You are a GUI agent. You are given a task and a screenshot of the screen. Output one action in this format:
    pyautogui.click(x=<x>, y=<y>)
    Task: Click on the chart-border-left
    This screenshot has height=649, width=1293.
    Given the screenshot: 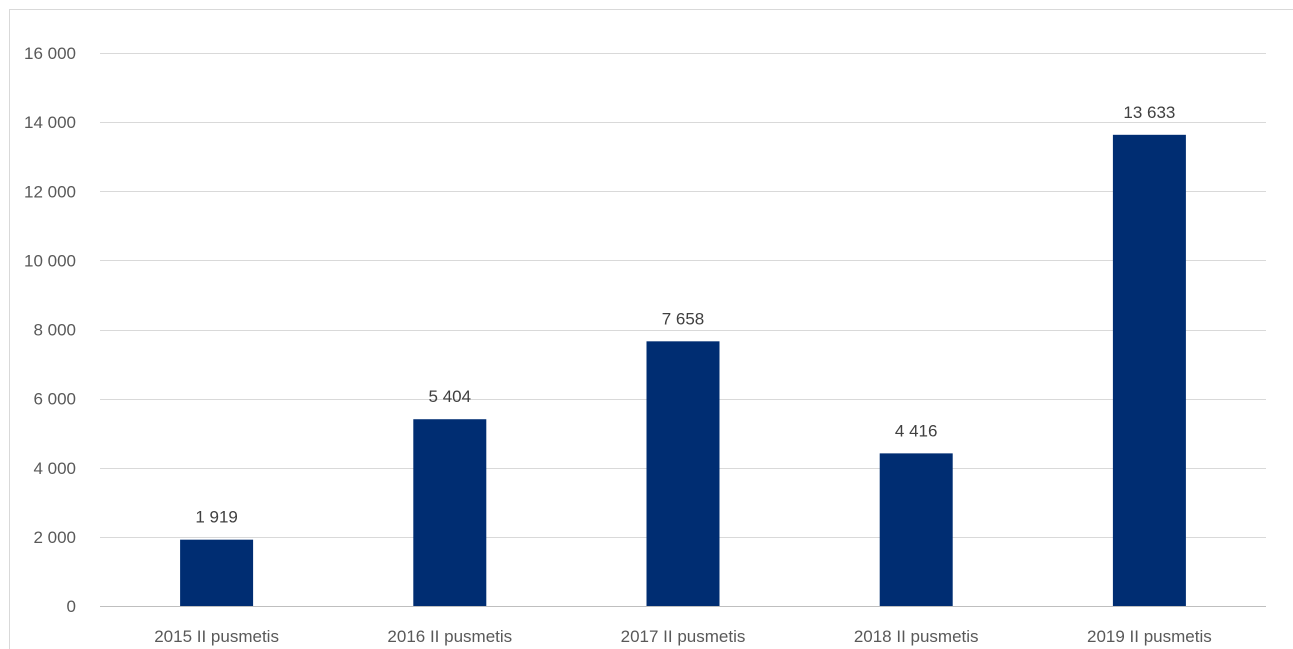 What is the action you would take?
    pyautogui.click(x=9, y=329)
    